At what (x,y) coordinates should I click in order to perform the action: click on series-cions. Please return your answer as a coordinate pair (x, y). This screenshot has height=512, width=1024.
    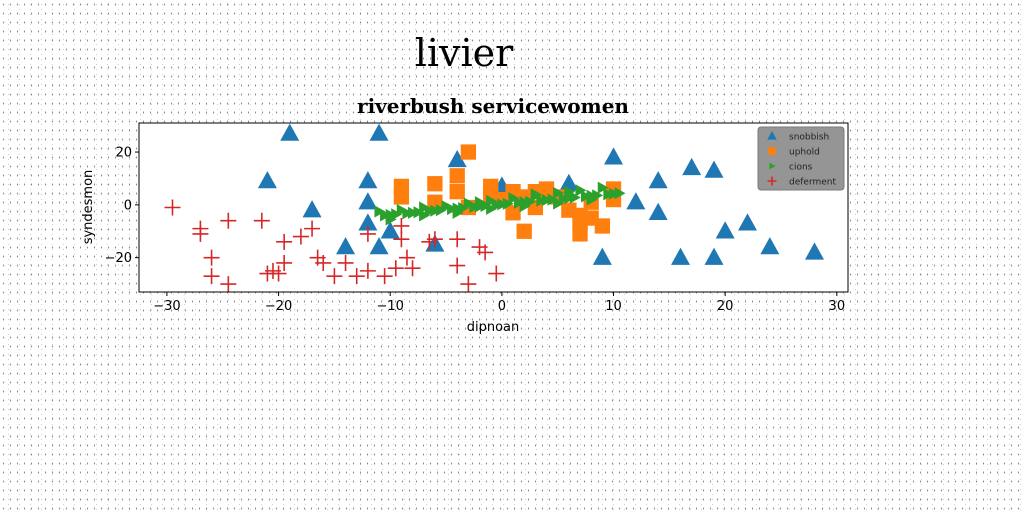
    Looking at the image, I should click on (500, 203).